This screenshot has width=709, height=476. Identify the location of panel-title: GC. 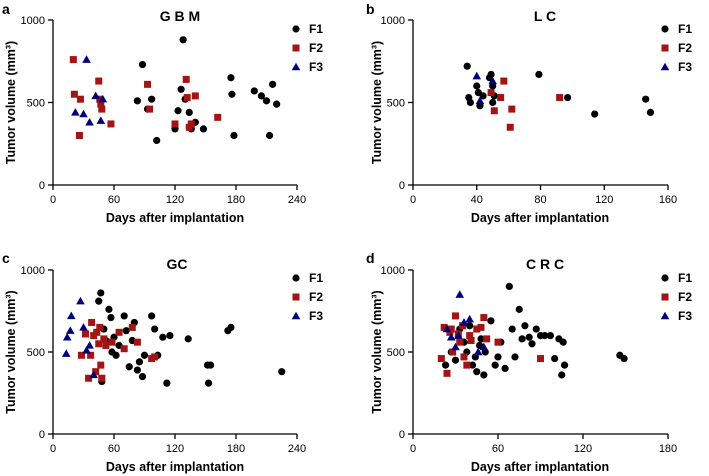
(177, 264).